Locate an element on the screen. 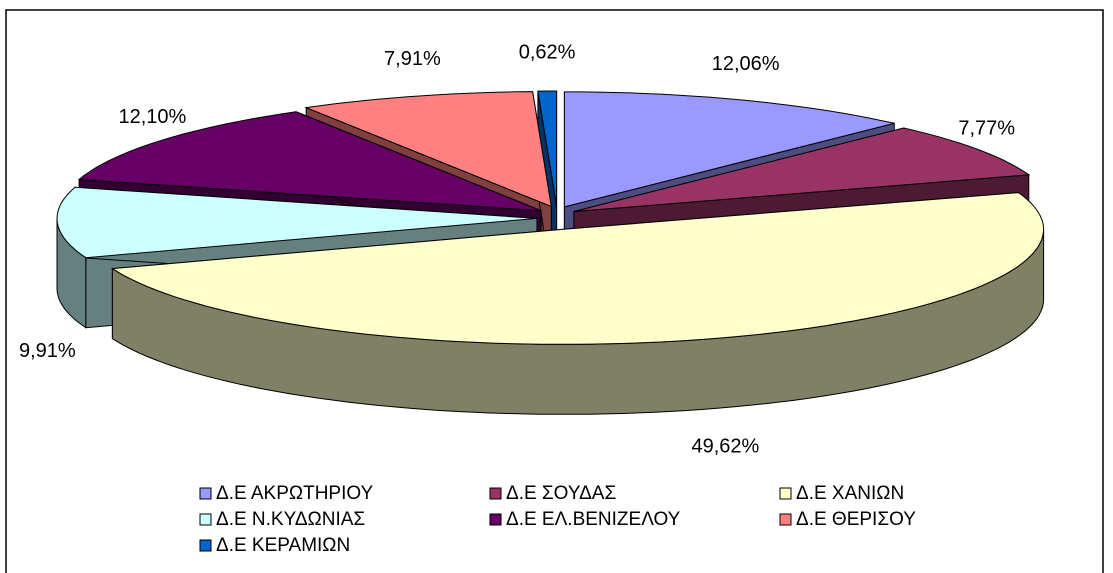 The image size is (1113, 573). legend-label: Δ.Ε ΚΕΡΑΜΙΩΝ is located at coordinates (283, 545).